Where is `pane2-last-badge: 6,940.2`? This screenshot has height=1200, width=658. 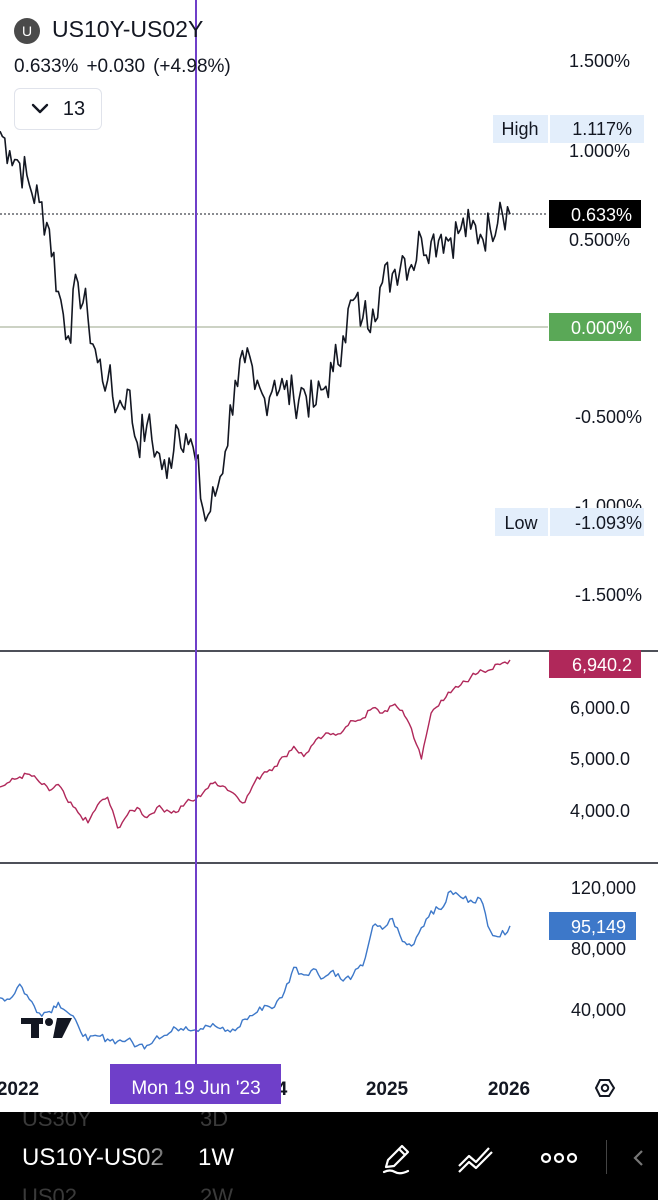 pane2-last-badge: 6,940.2 is located at coordinates (595, 664).